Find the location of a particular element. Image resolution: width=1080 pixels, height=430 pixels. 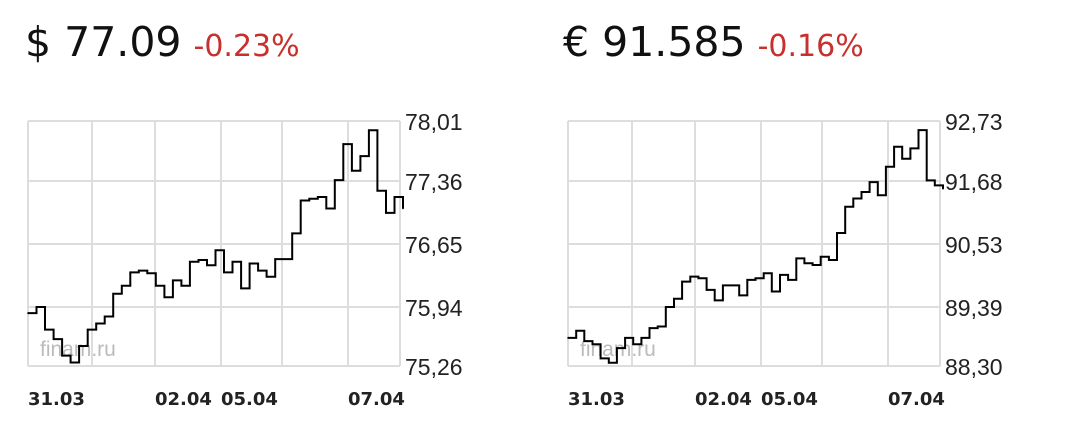

y-tick-label: 77,36 is located at coordinates (434, 182).